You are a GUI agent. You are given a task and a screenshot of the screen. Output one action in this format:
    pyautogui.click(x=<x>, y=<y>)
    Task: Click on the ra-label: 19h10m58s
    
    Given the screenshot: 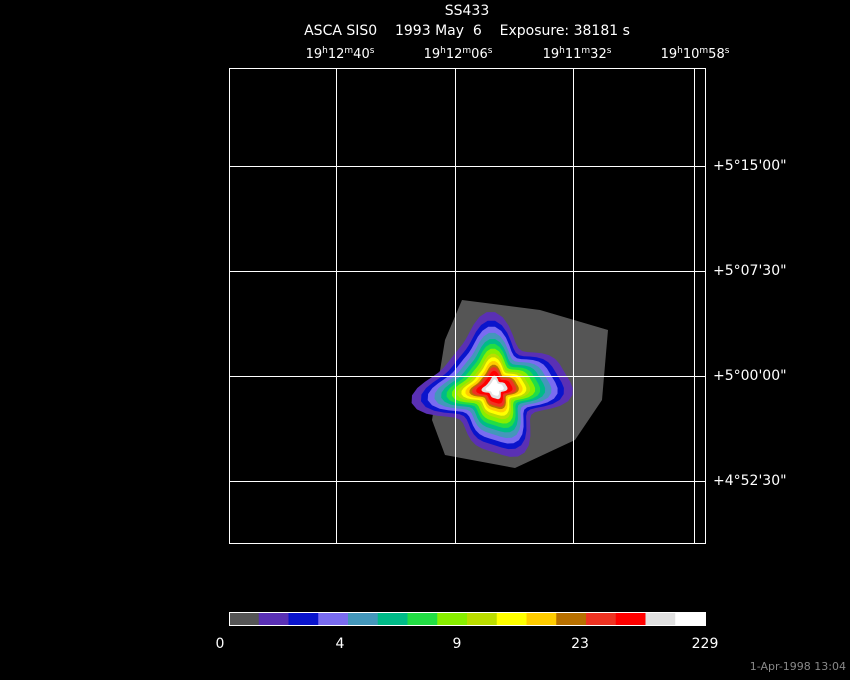 What is the action you would take?
    pyautogui.click(x=695, y=54)
    